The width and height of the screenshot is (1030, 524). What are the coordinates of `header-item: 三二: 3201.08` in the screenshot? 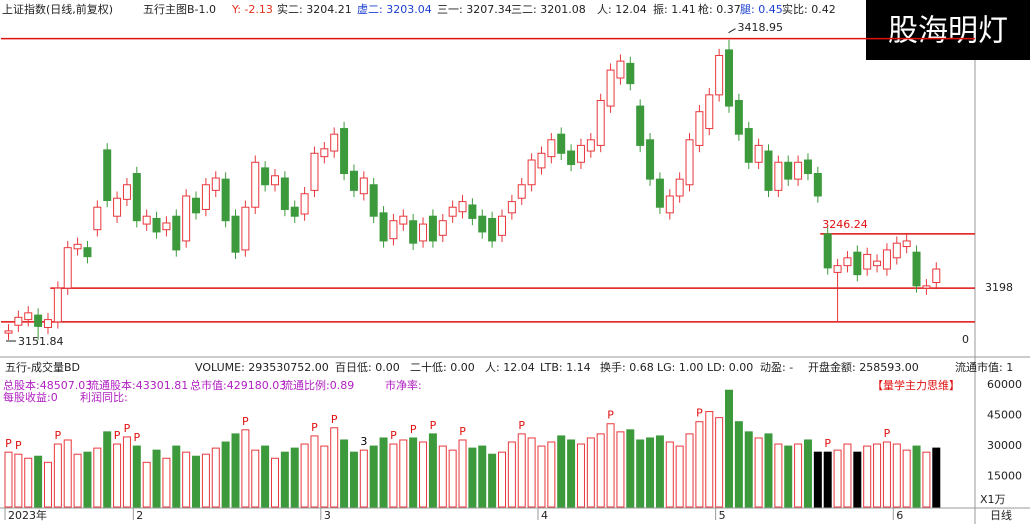 It's located at (548, 9).